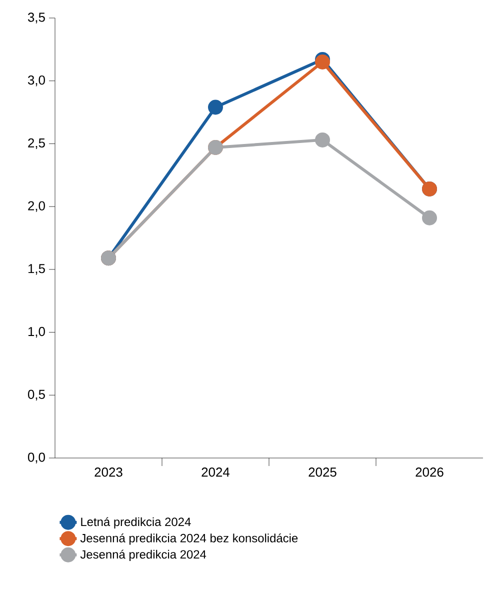  Describe the element at coordinates (36, 206) in the screenshot. I see `y-tick-label: 2,0` at that location.